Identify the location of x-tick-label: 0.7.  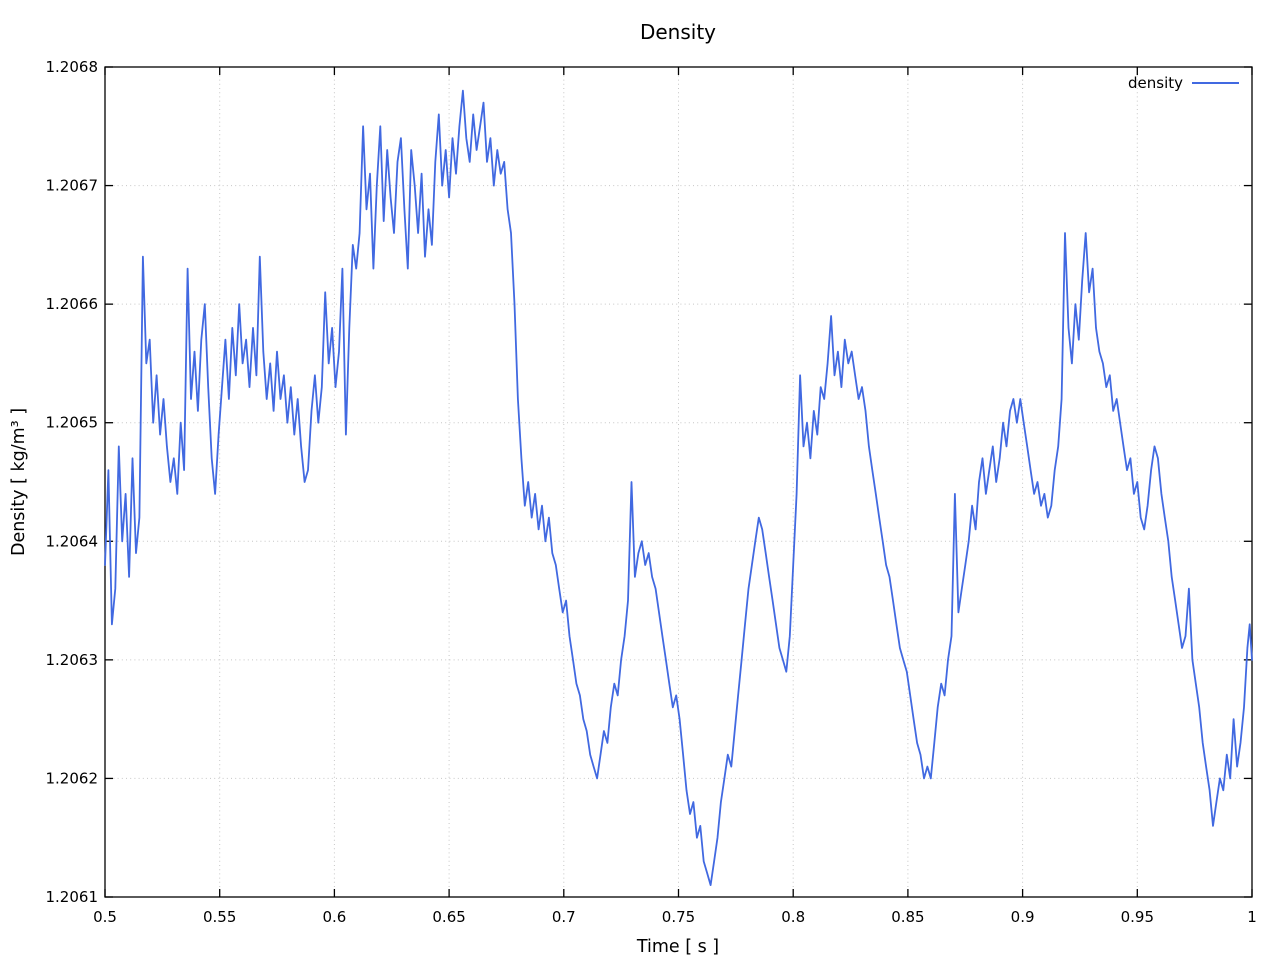
(564, 917).